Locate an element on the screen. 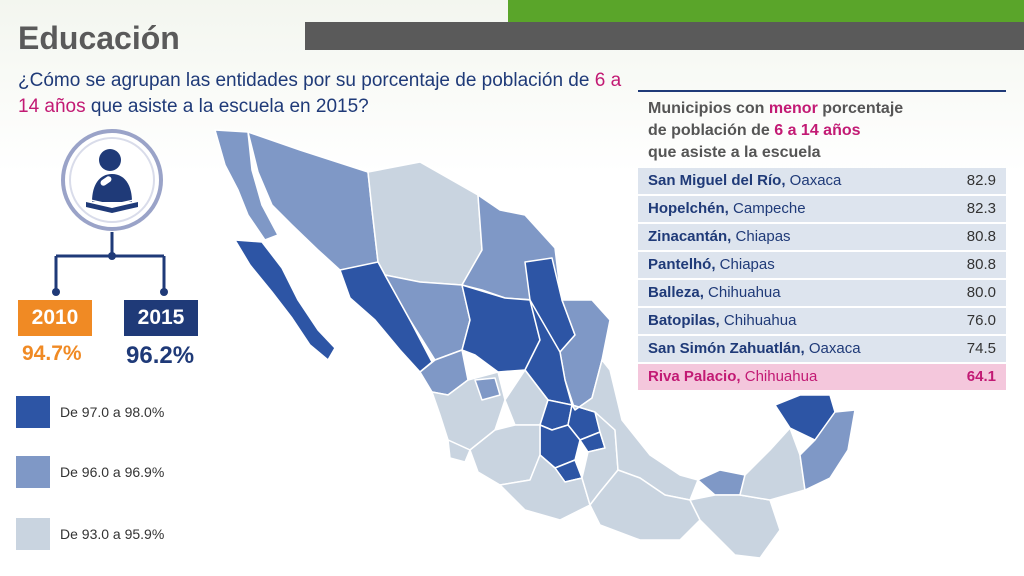  panel-rule is located at coordinates (822, 91).